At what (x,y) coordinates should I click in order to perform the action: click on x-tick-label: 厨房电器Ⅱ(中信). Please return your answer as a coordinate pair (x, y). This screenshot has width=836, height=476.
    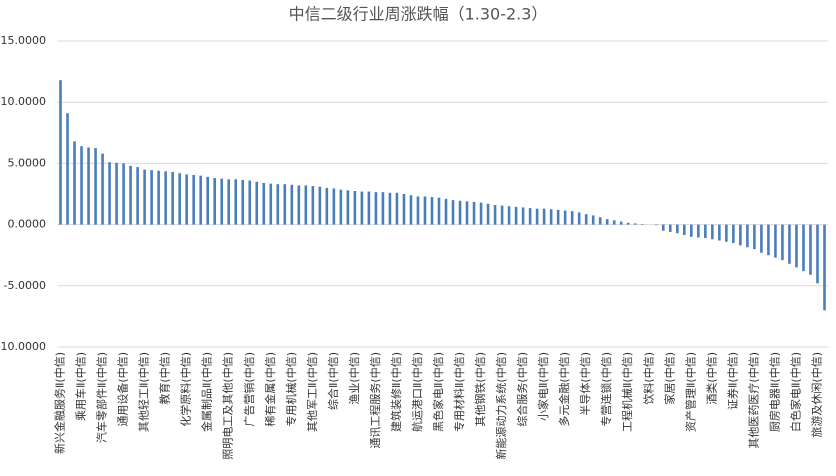
    Looking at the image, I should click on (774, 392).